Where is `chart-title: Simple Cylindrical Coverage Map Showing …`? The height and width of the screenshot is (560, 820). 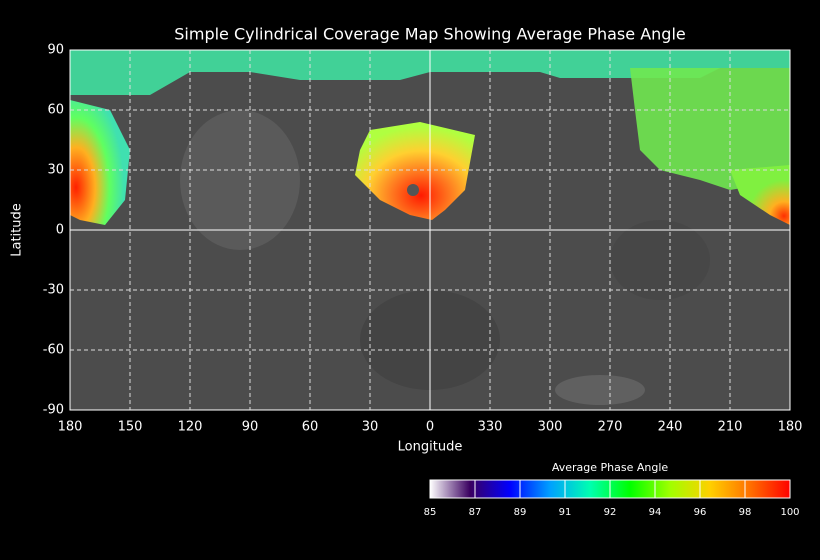
chart-title: Simple Cylindrical Coverage Map Showing … is located at coordinates (429, 34).